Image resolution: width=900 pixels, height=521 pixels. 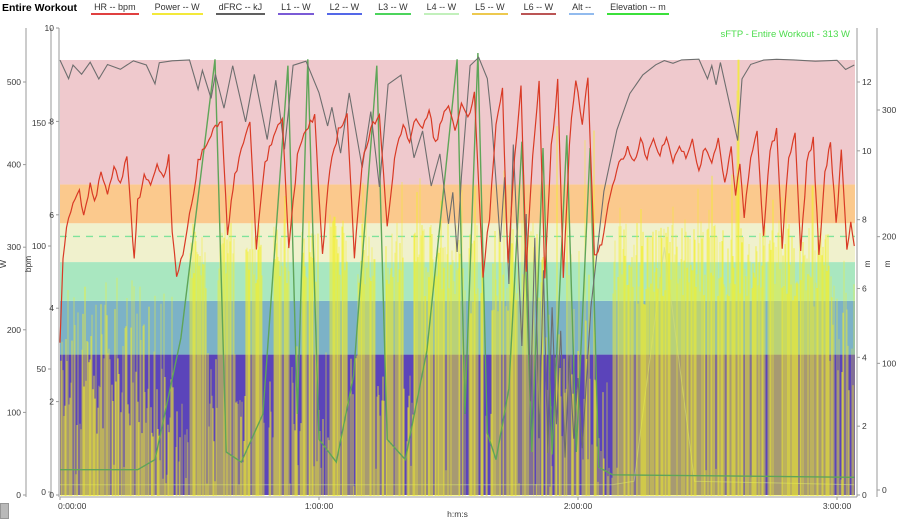 I want to click on tick-label-kj: 4, so click(x=51, y=308).